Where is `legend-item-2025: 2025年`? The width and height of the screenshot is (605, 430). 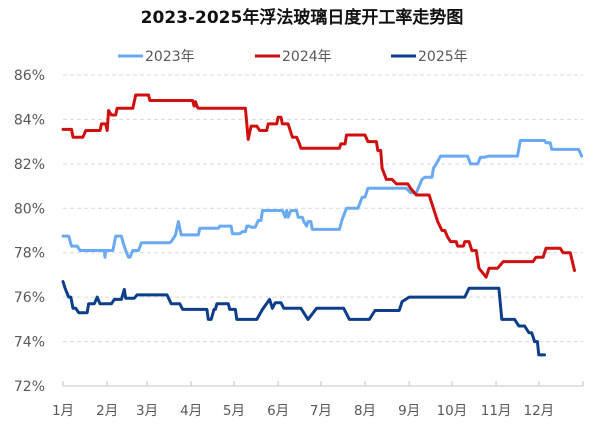 legend-item-2025: 2025年 is located at coordinates (429, 57).